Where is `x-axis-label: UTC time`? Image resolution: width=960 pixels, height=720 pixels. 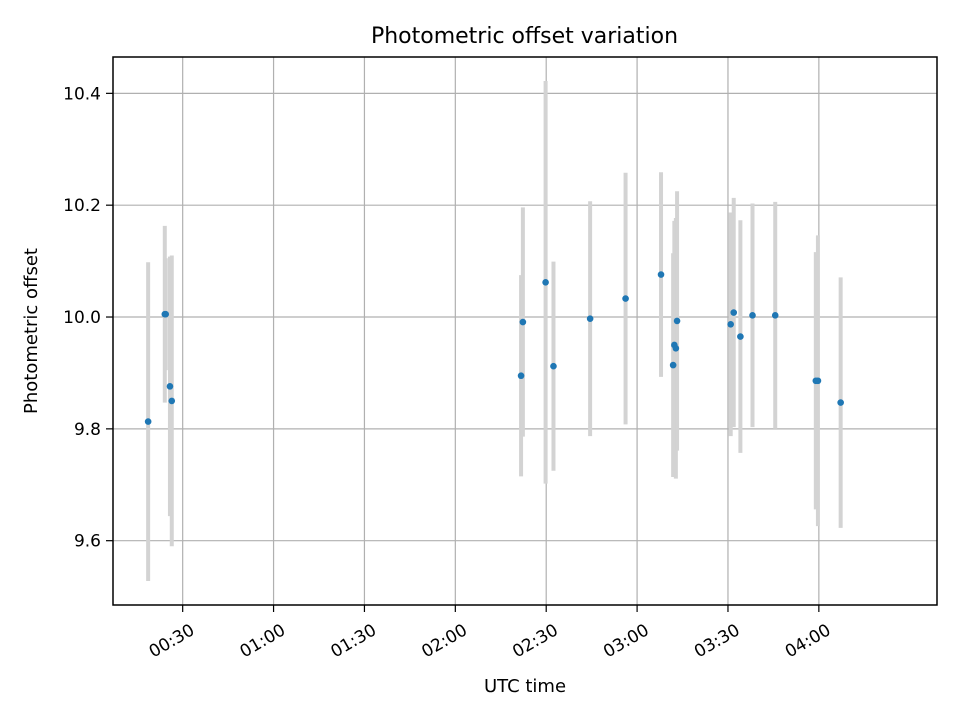 x-axis-label: UTC time is located at coordinates (525, 686).